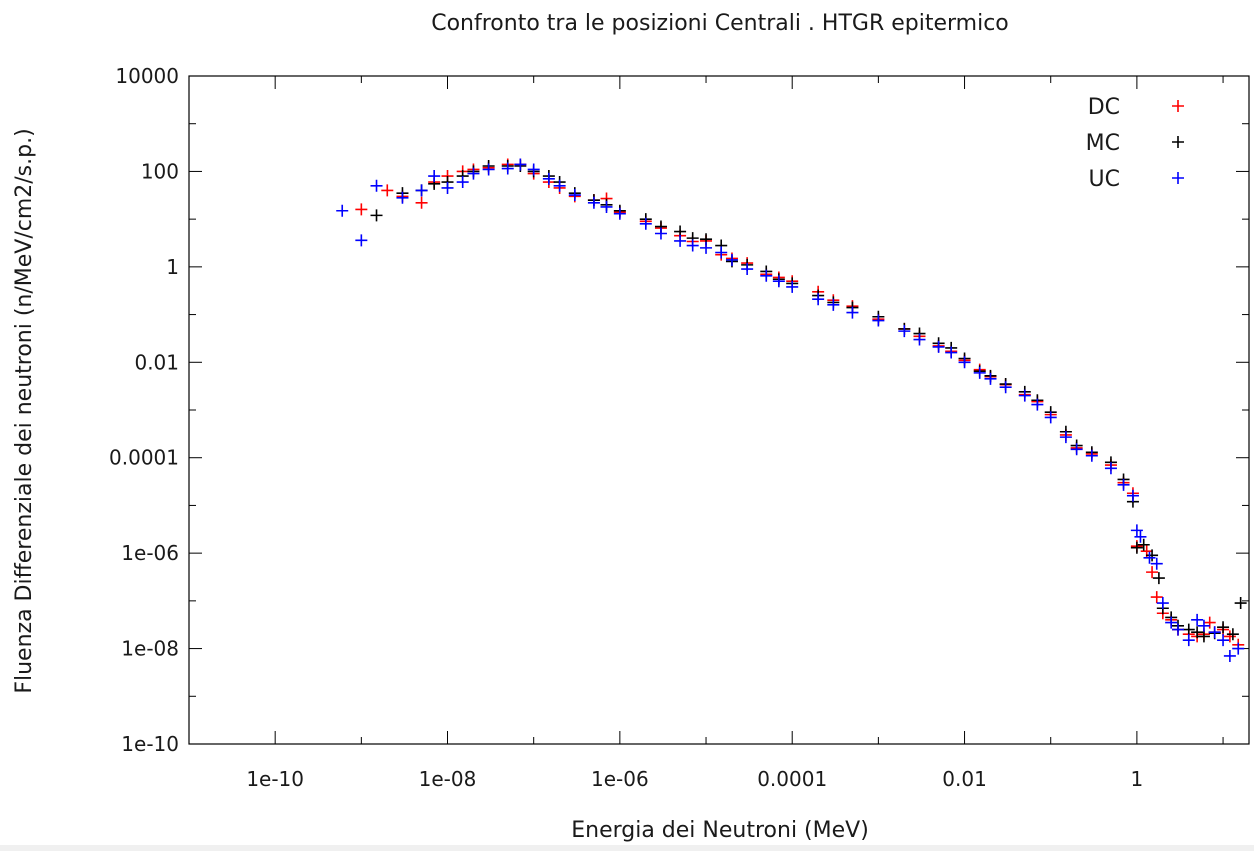 This screenshot has width=1254, height=855. I want to click on x-axis-label: Energia dei Neutroni (MeV), so click(720, 830).